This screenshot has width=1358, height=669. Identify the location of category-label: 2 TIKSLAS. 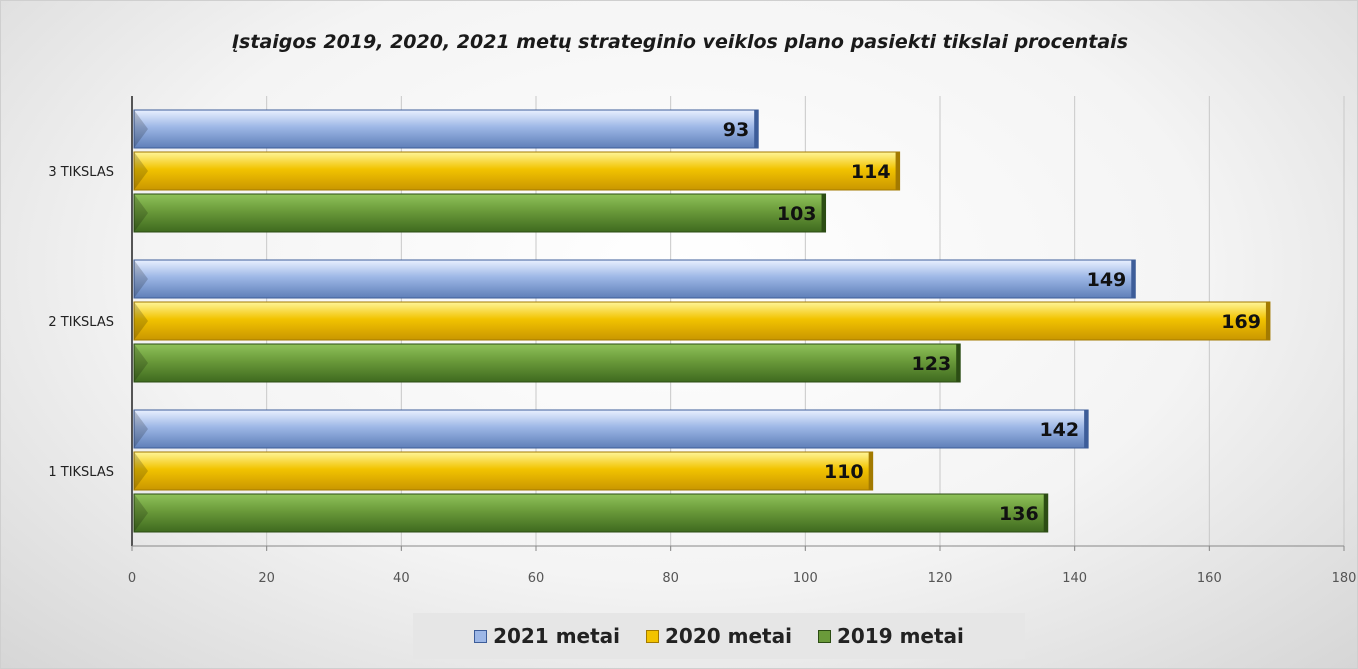
(81, 322).